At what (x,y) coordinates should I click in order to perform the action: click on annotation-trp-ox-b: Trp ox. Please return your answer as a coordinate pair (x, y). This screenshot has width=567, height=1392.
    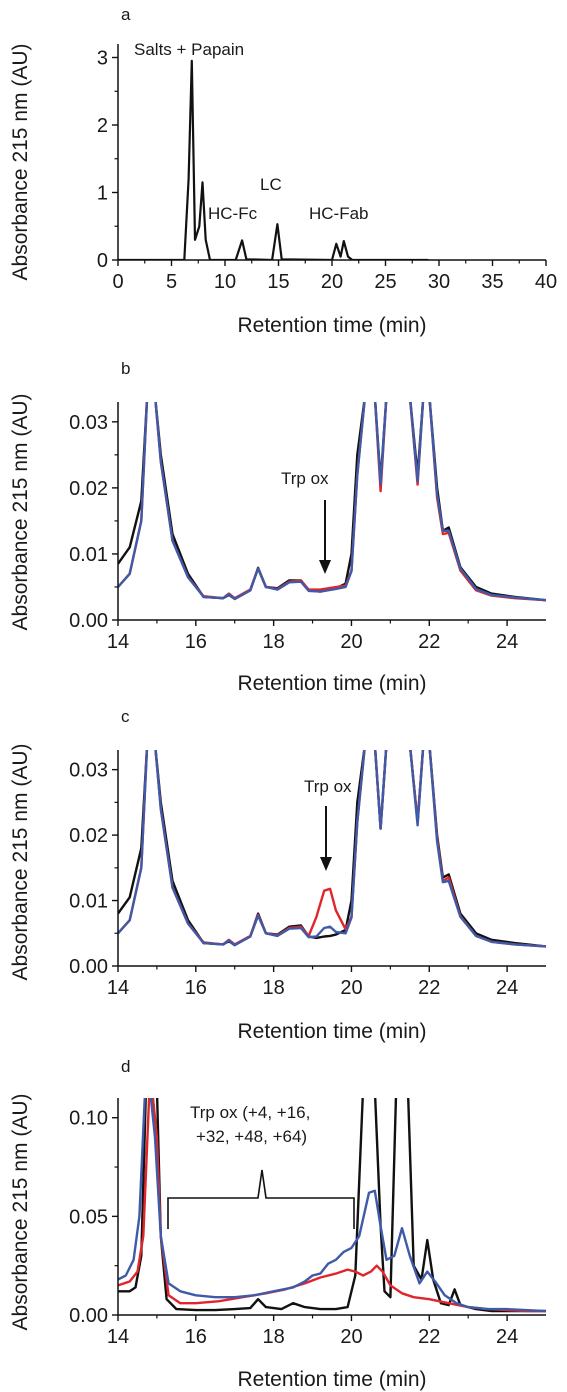
    Looking at the image, I should click on (305, 478).